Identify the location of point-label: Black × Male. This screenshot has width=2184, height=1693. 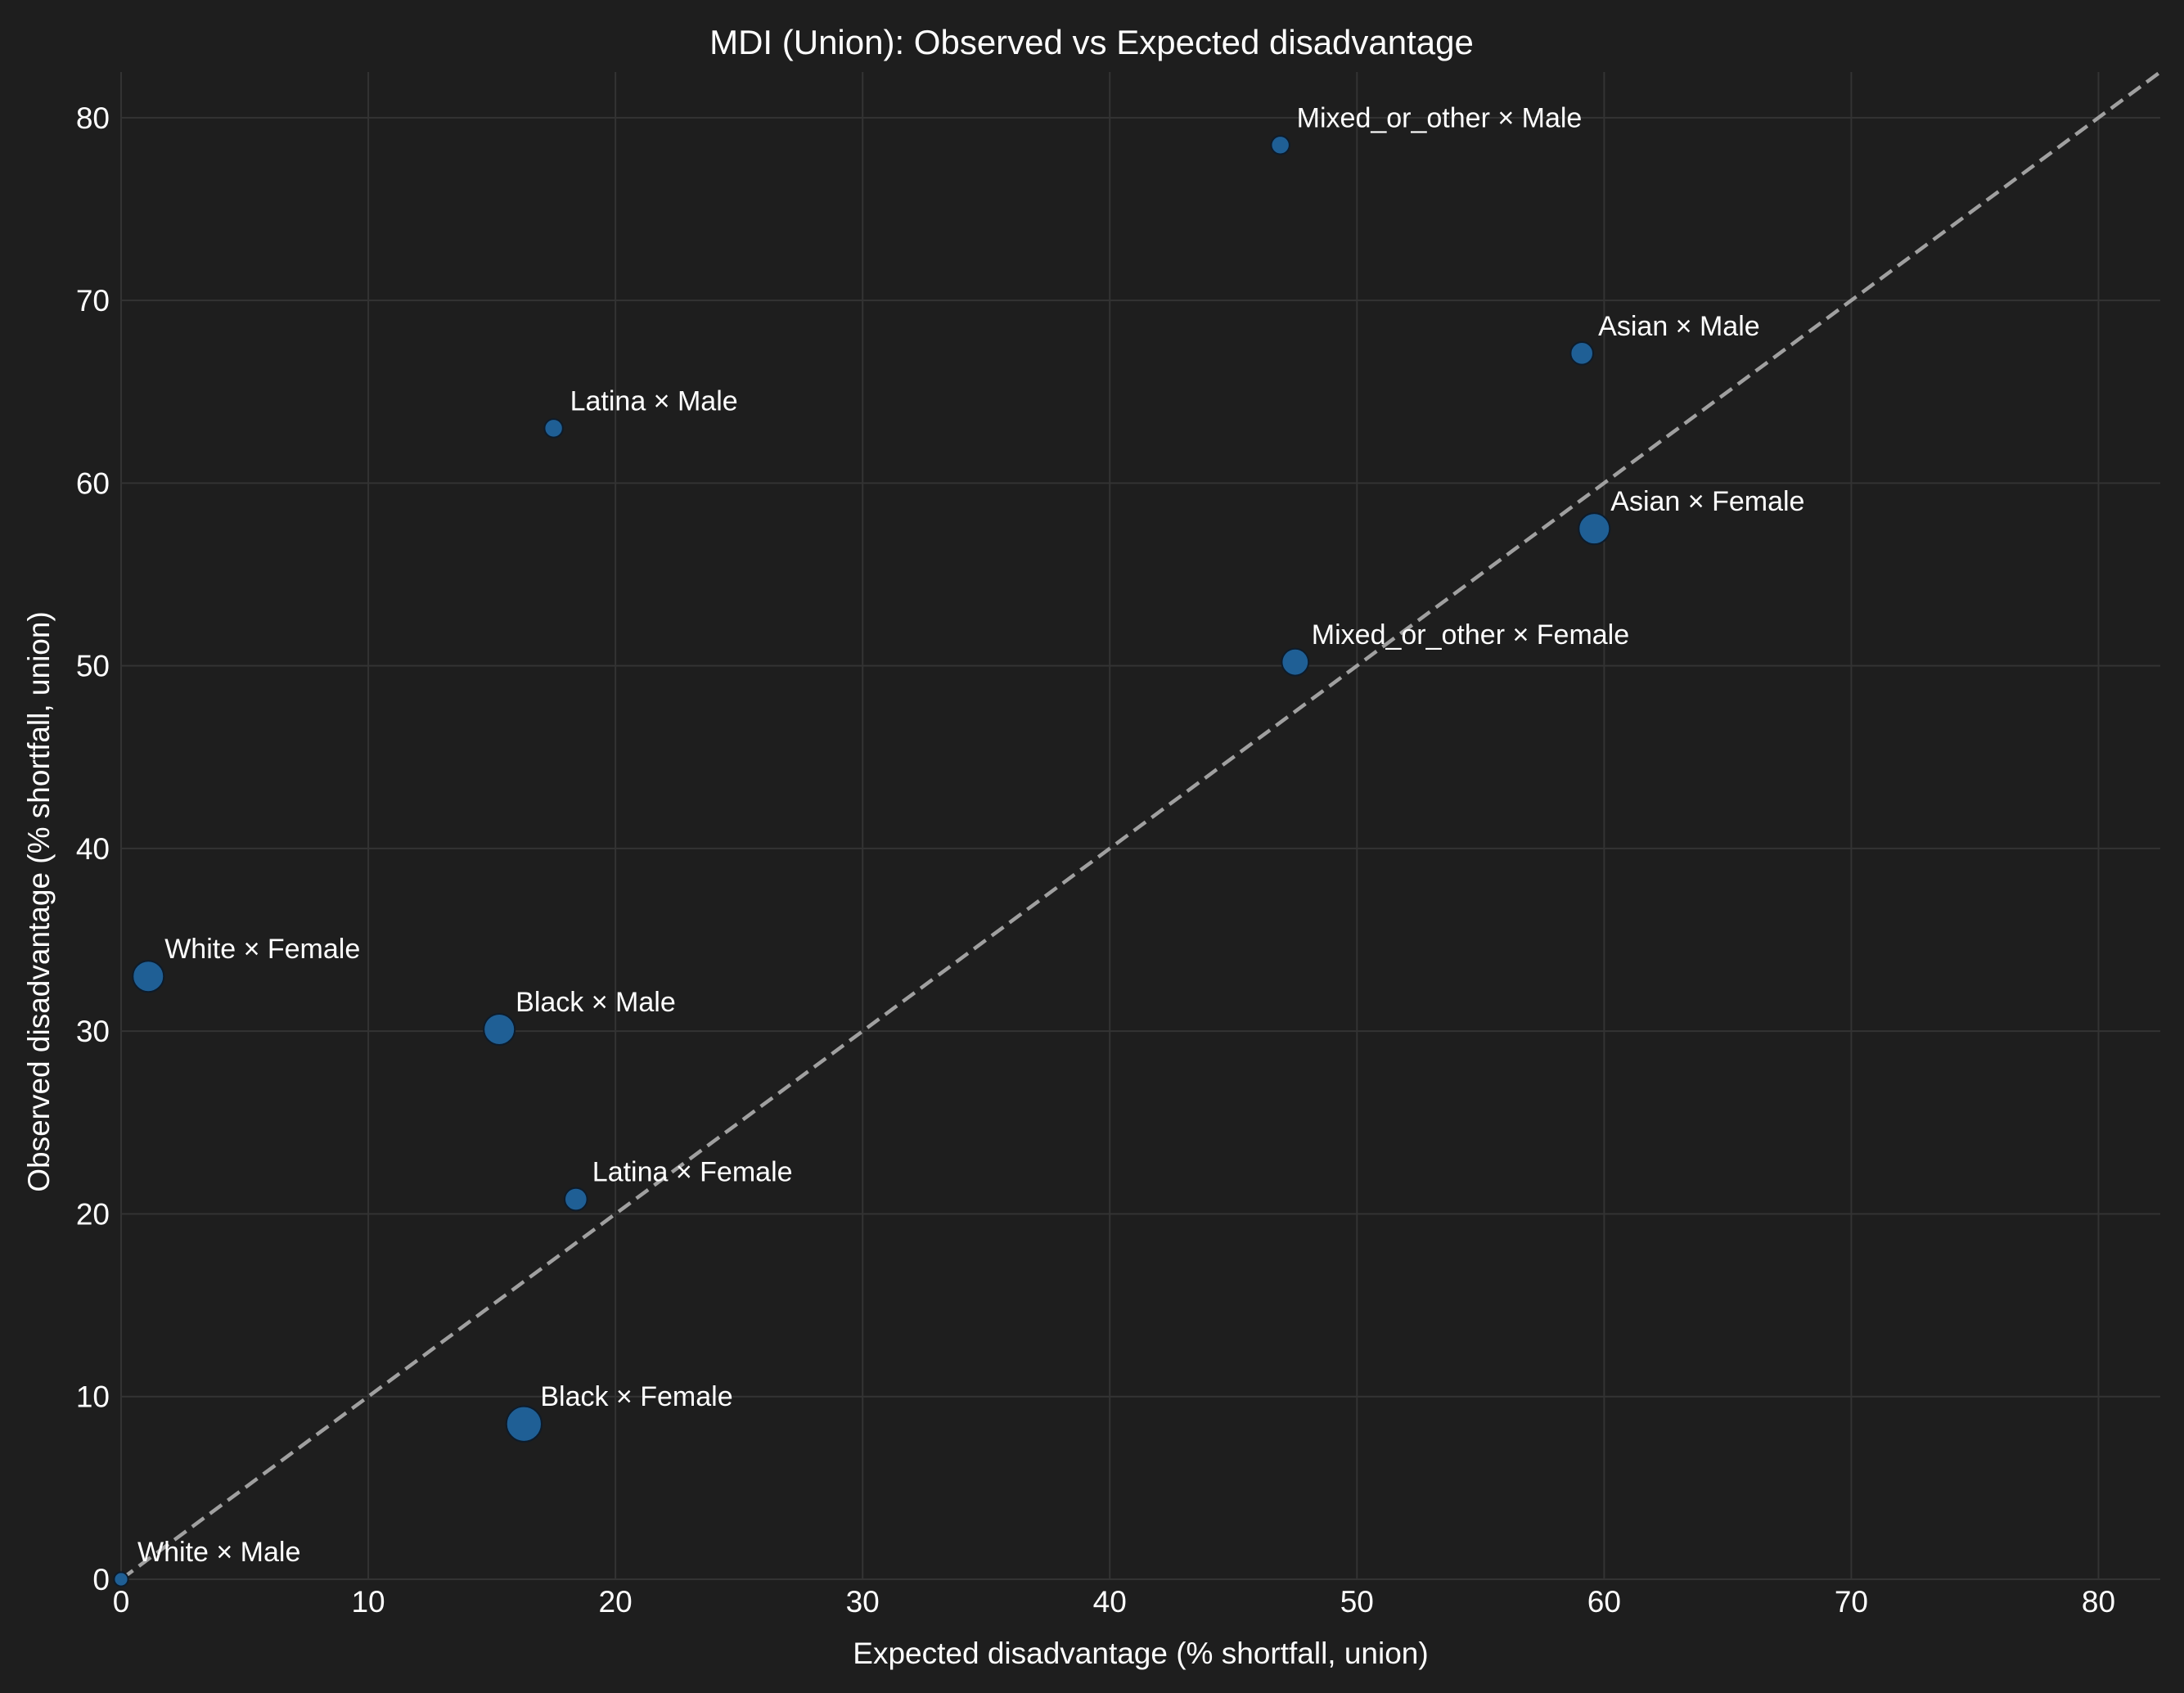
(596, 1002).